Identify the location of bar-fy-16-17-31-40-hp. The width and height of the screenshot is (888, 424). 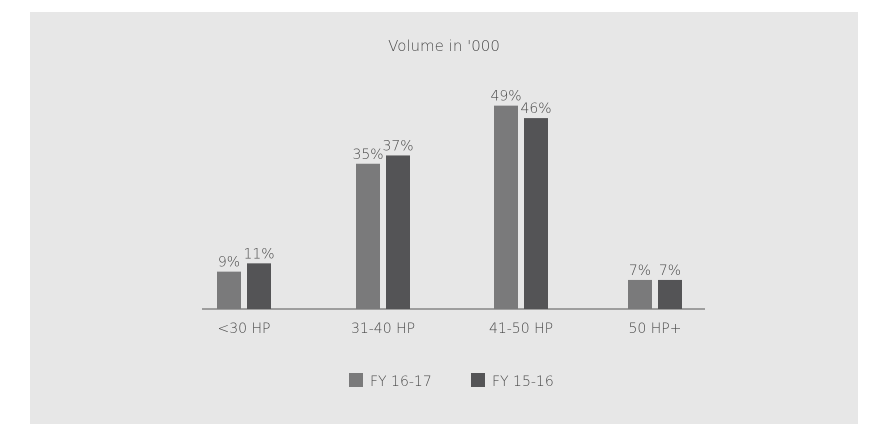
(368, 236).